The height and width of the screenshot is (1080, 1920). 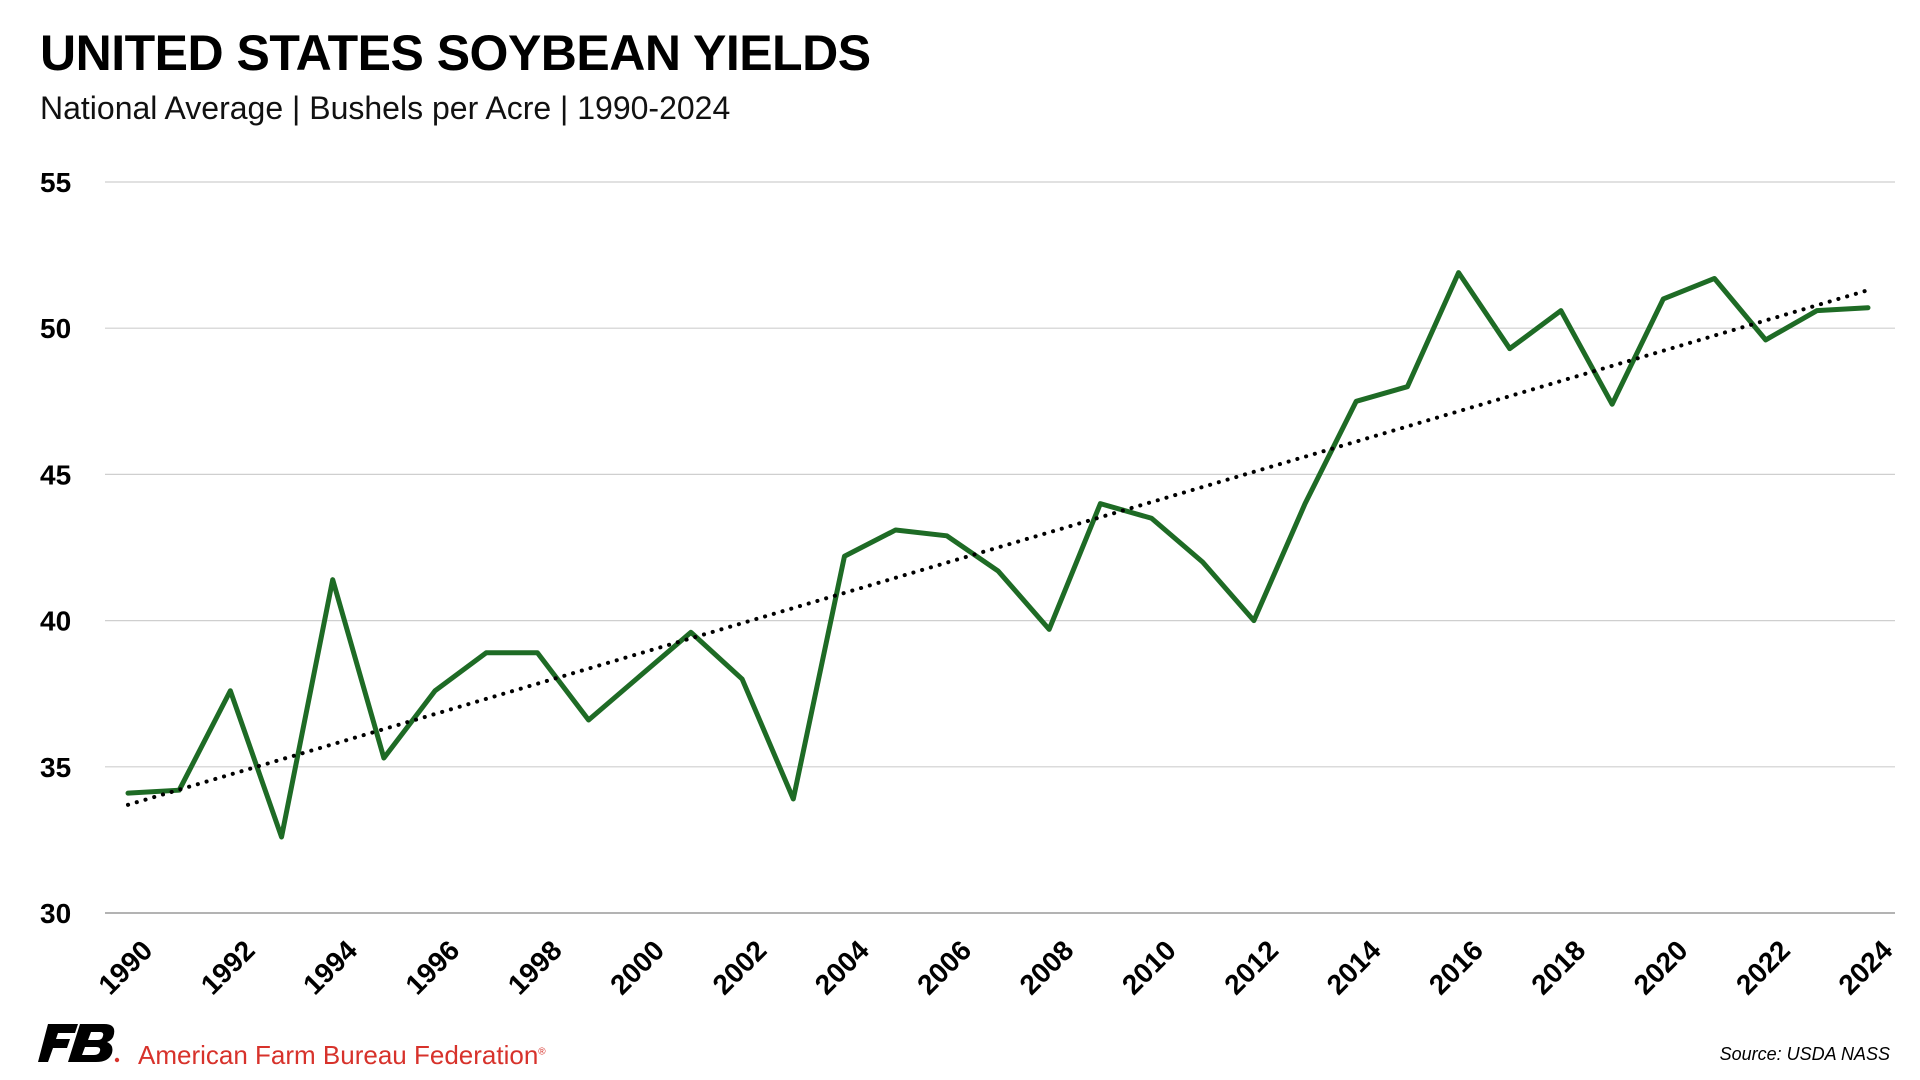 What do you see at coordinates (740, 967) in the screenshot?
I see `x-tick-label: 2002` at bounding box center [740, 967].